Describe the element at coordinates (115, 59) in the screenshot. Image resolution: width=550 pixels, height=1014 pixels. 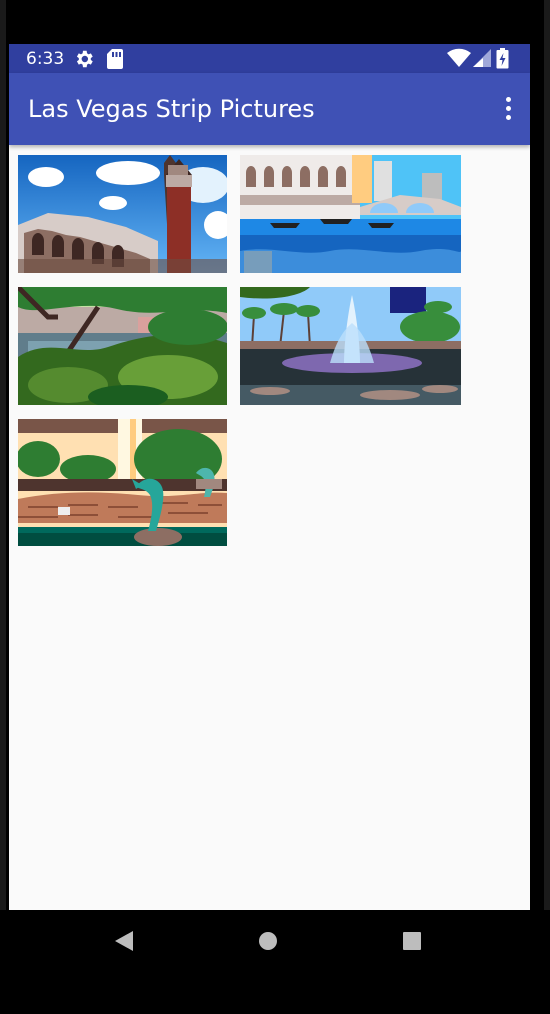
I see `sd-card-icon` at that location.